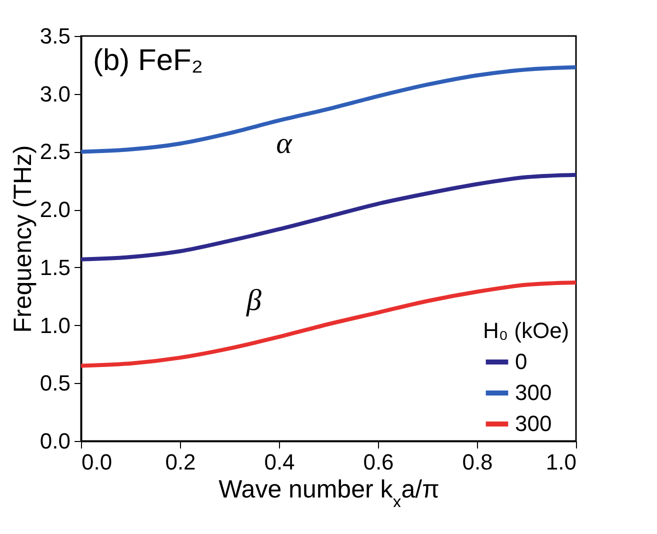 This screenshot has height=534, width=657. I want to click on y-tick-label: 2.0, so click(55, 209).